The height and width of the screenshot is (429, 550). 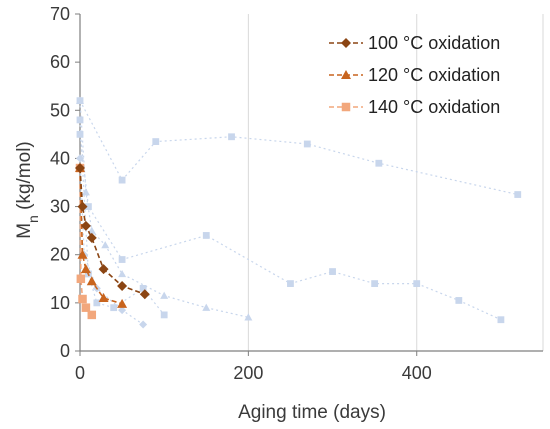 What do you see at coordinates (417, 373) in the screenshot?
I see `x-tick-label: 400` at bounding box center [417, 373].